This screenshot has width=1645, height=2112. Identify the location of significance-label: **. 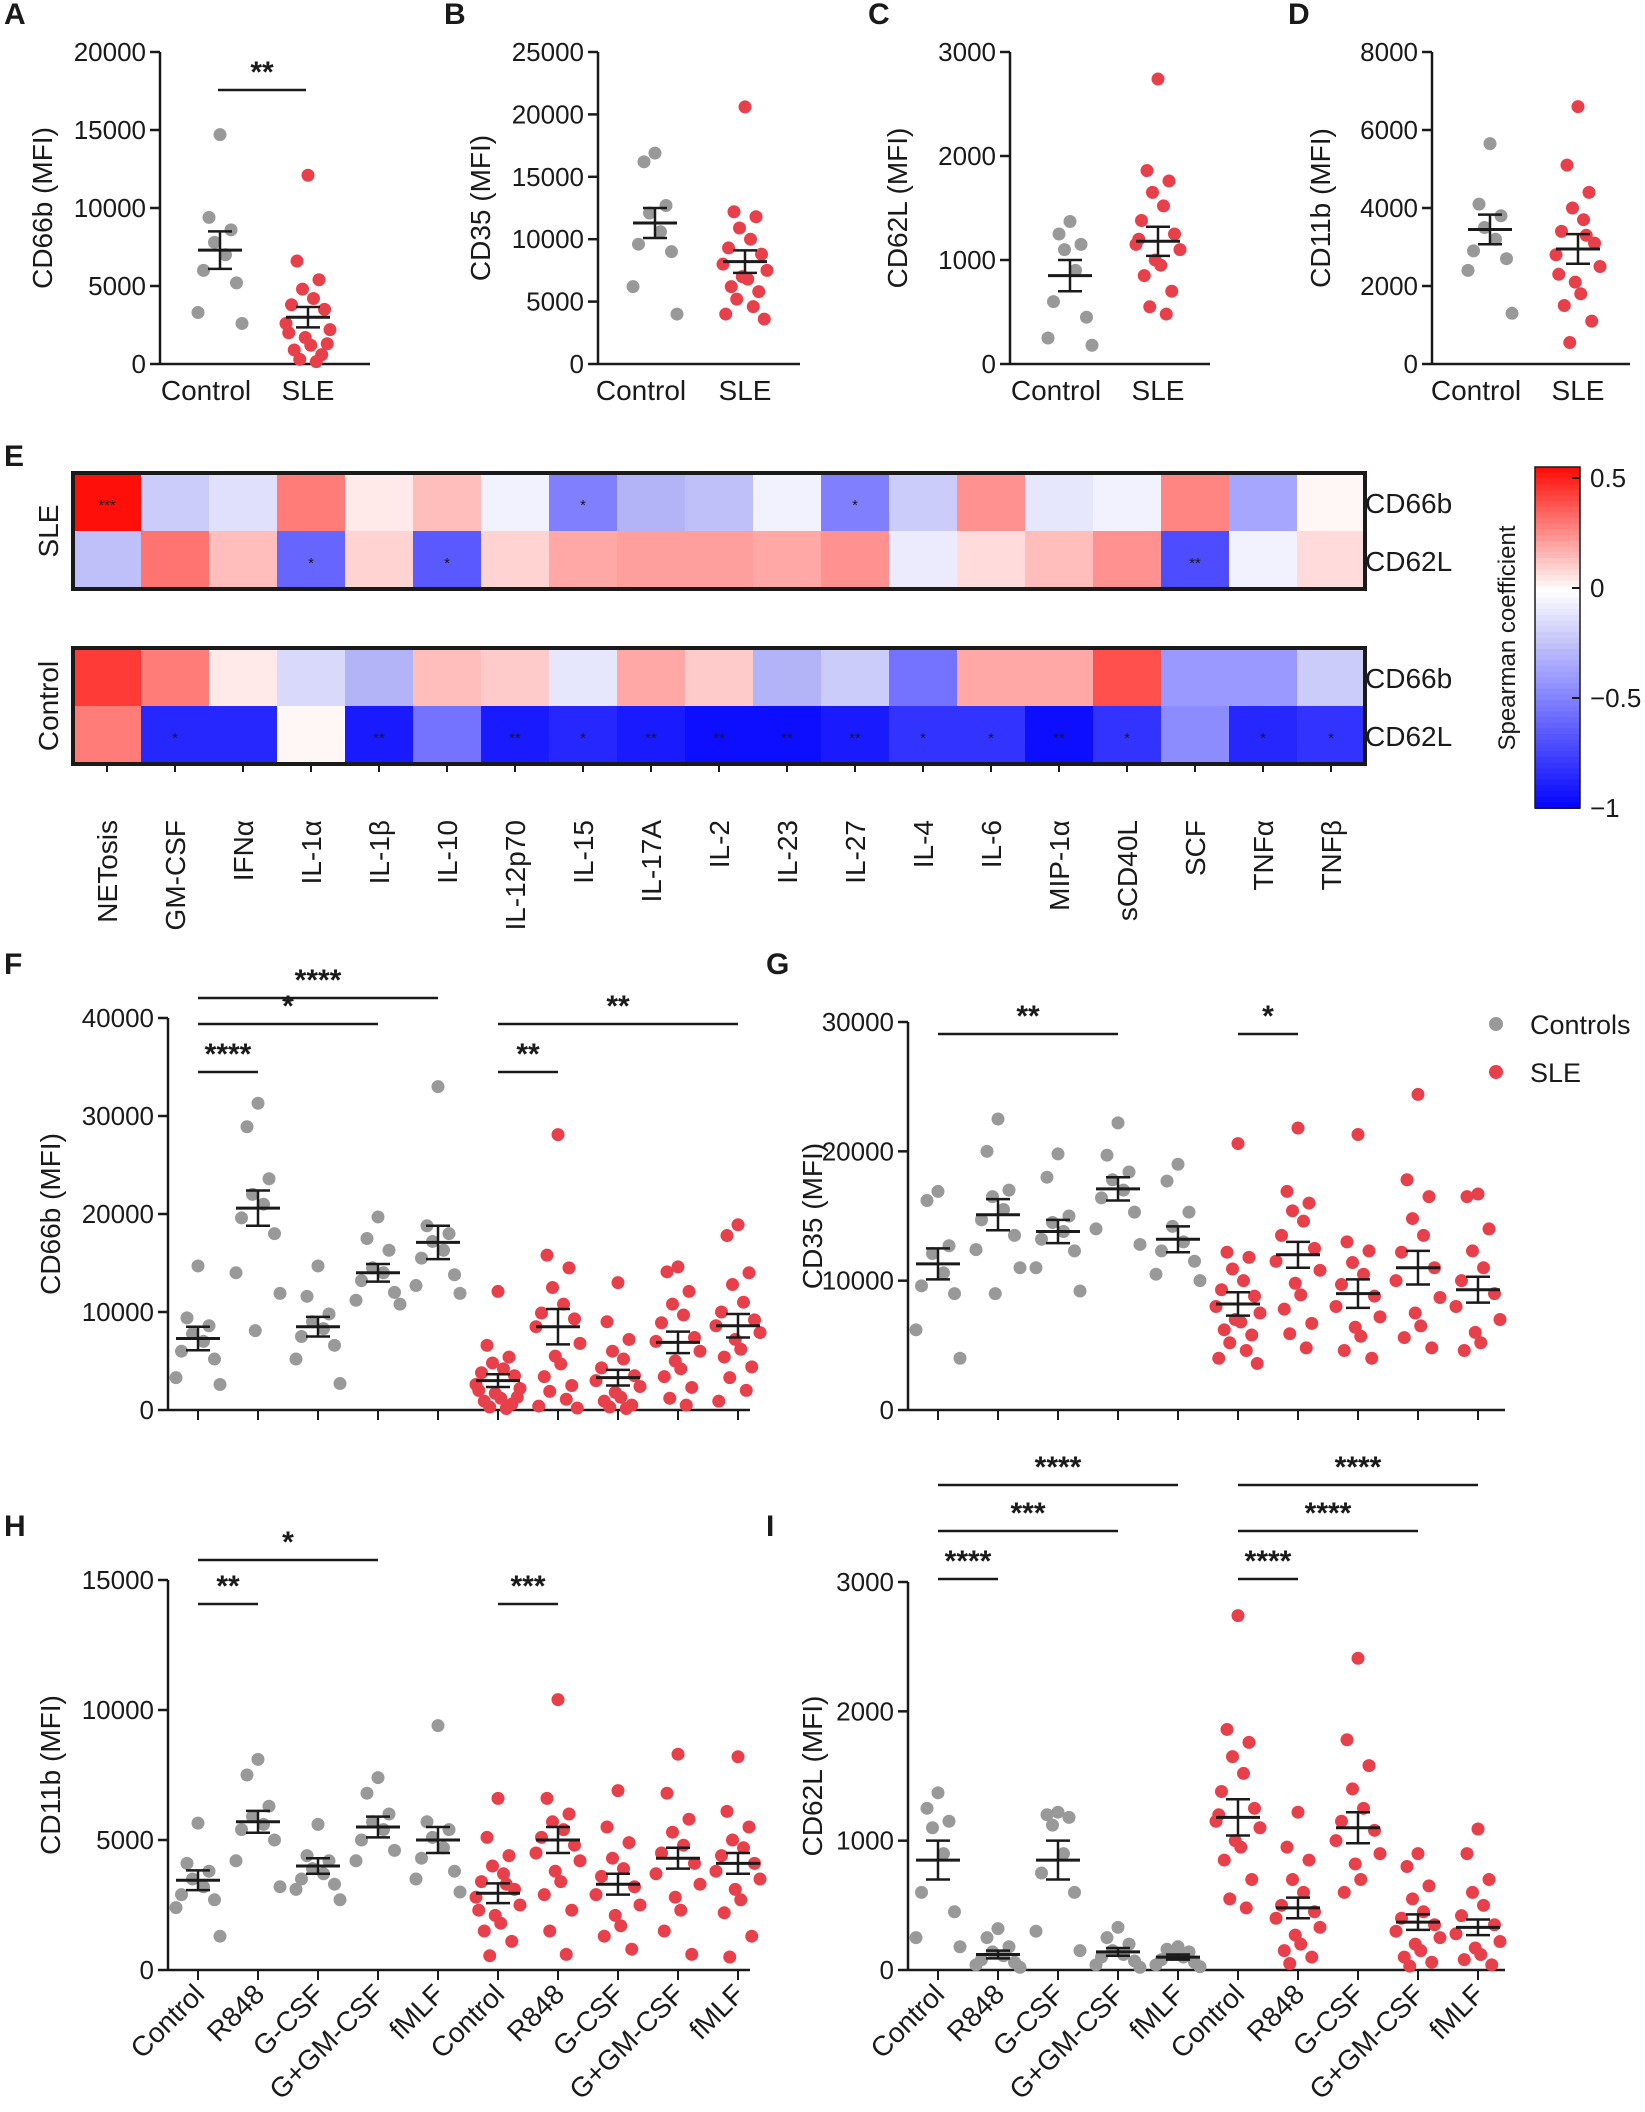
(1028, 1016).